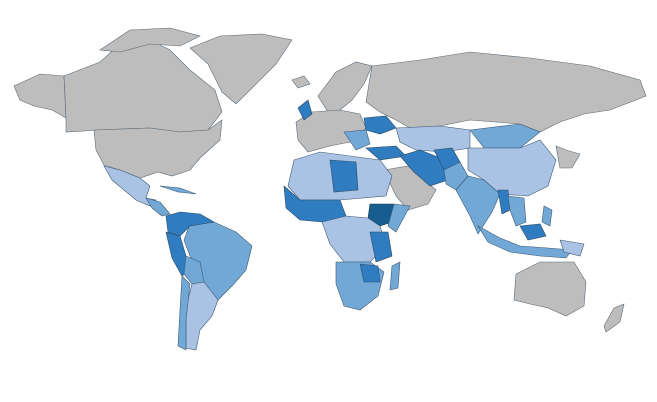  What do you see at coordinates (184, 313) in the screenshot?
I see `chile` at bounding box center [184, 313].